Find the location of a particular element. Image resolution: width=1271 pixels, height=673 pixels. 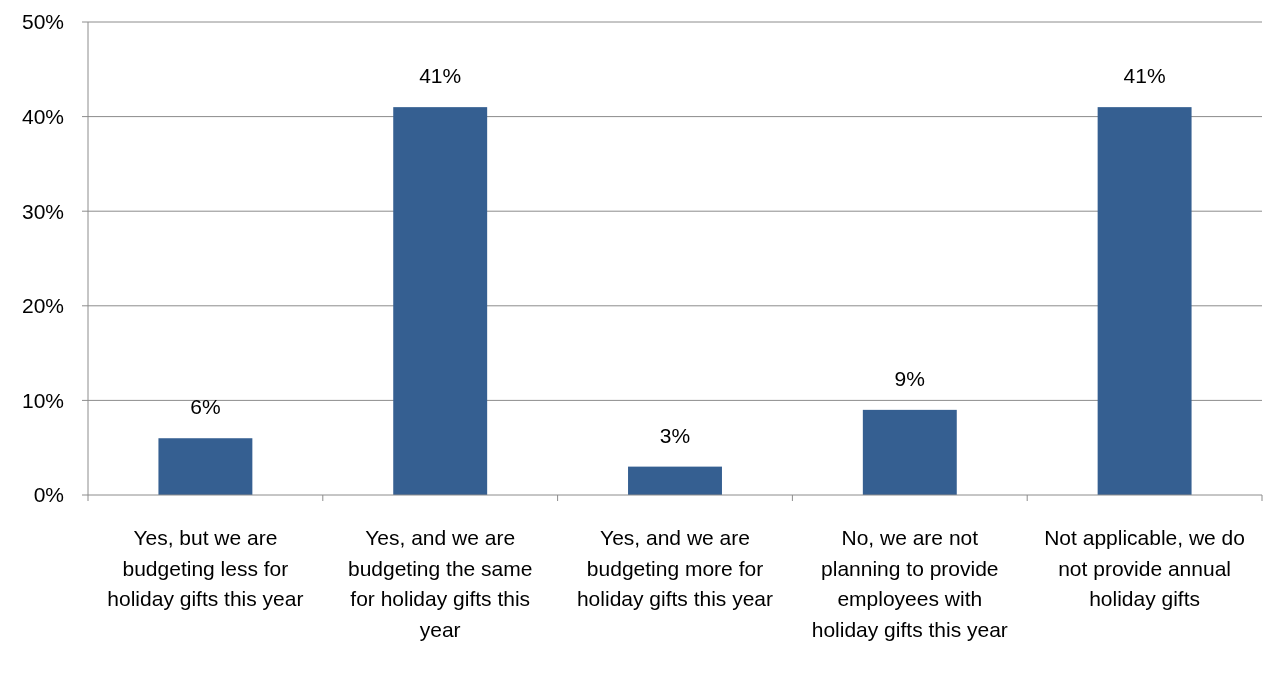

x-tick-label: No, we are not planning to provide employees with holiday gifts this year is located at coordinates (909, 583).